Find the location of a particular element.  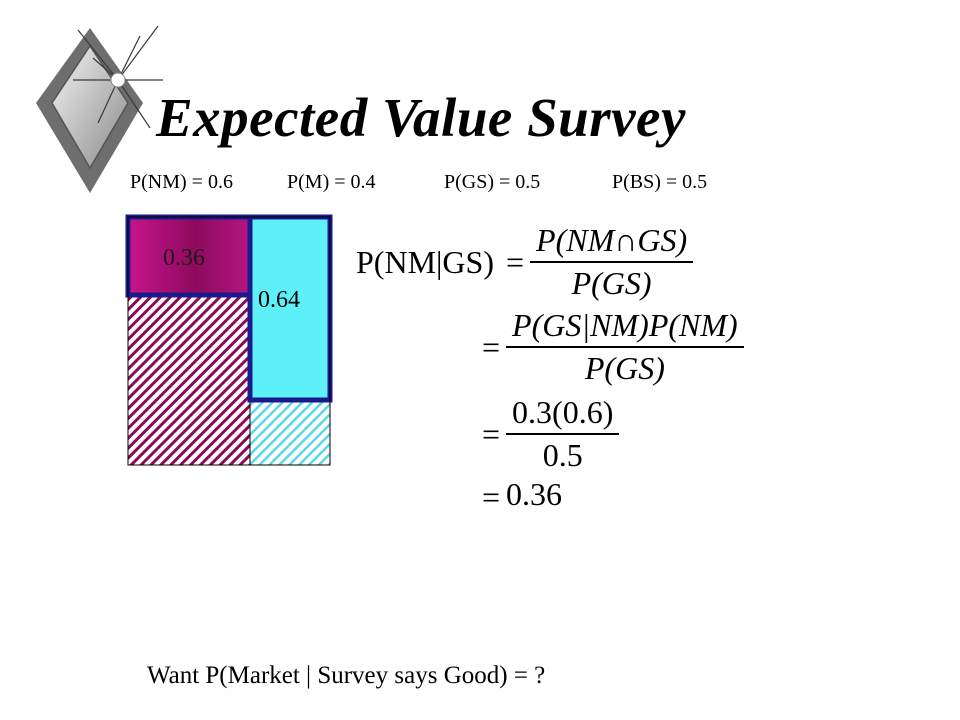

region-no-market-bad-survey is located at coordinates (189, 380).